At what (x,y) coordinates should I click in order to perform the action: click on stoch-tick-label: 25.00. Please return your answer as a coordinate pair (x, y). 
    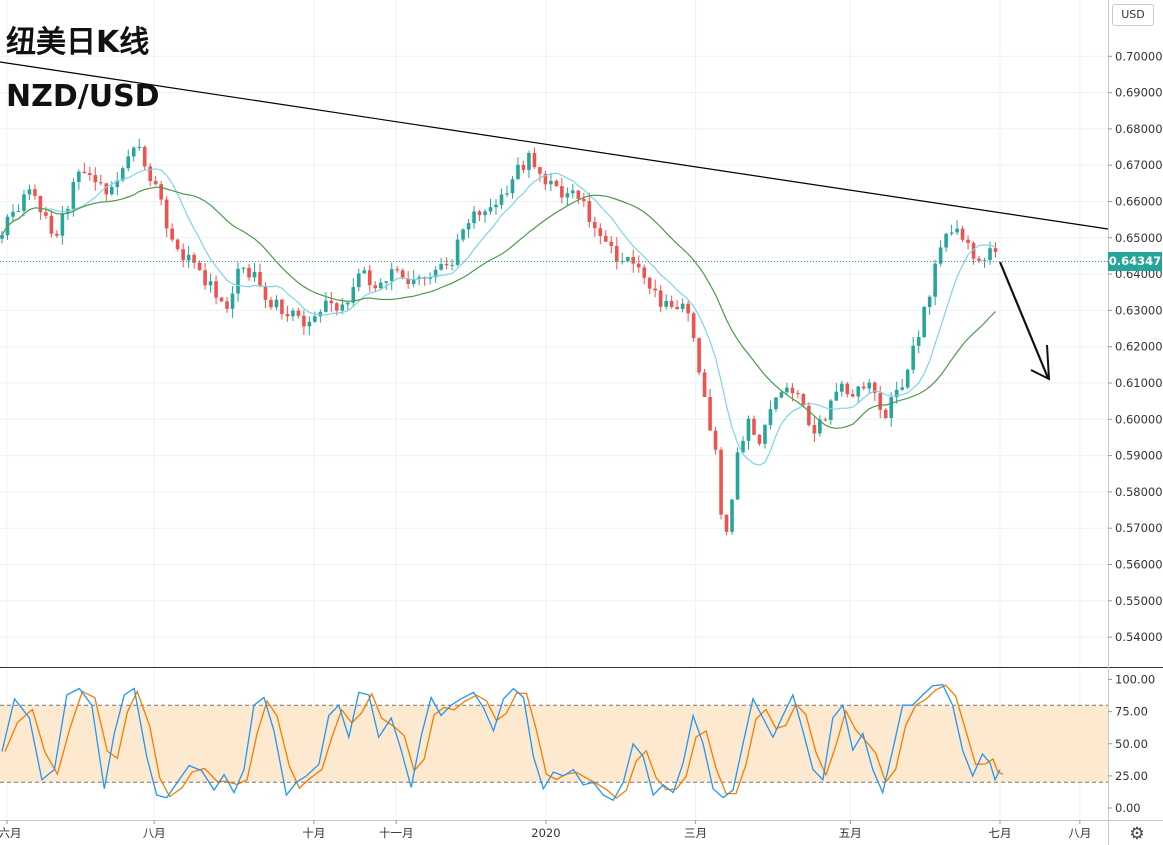
    Looking at the image, I should click on (1131, 776).